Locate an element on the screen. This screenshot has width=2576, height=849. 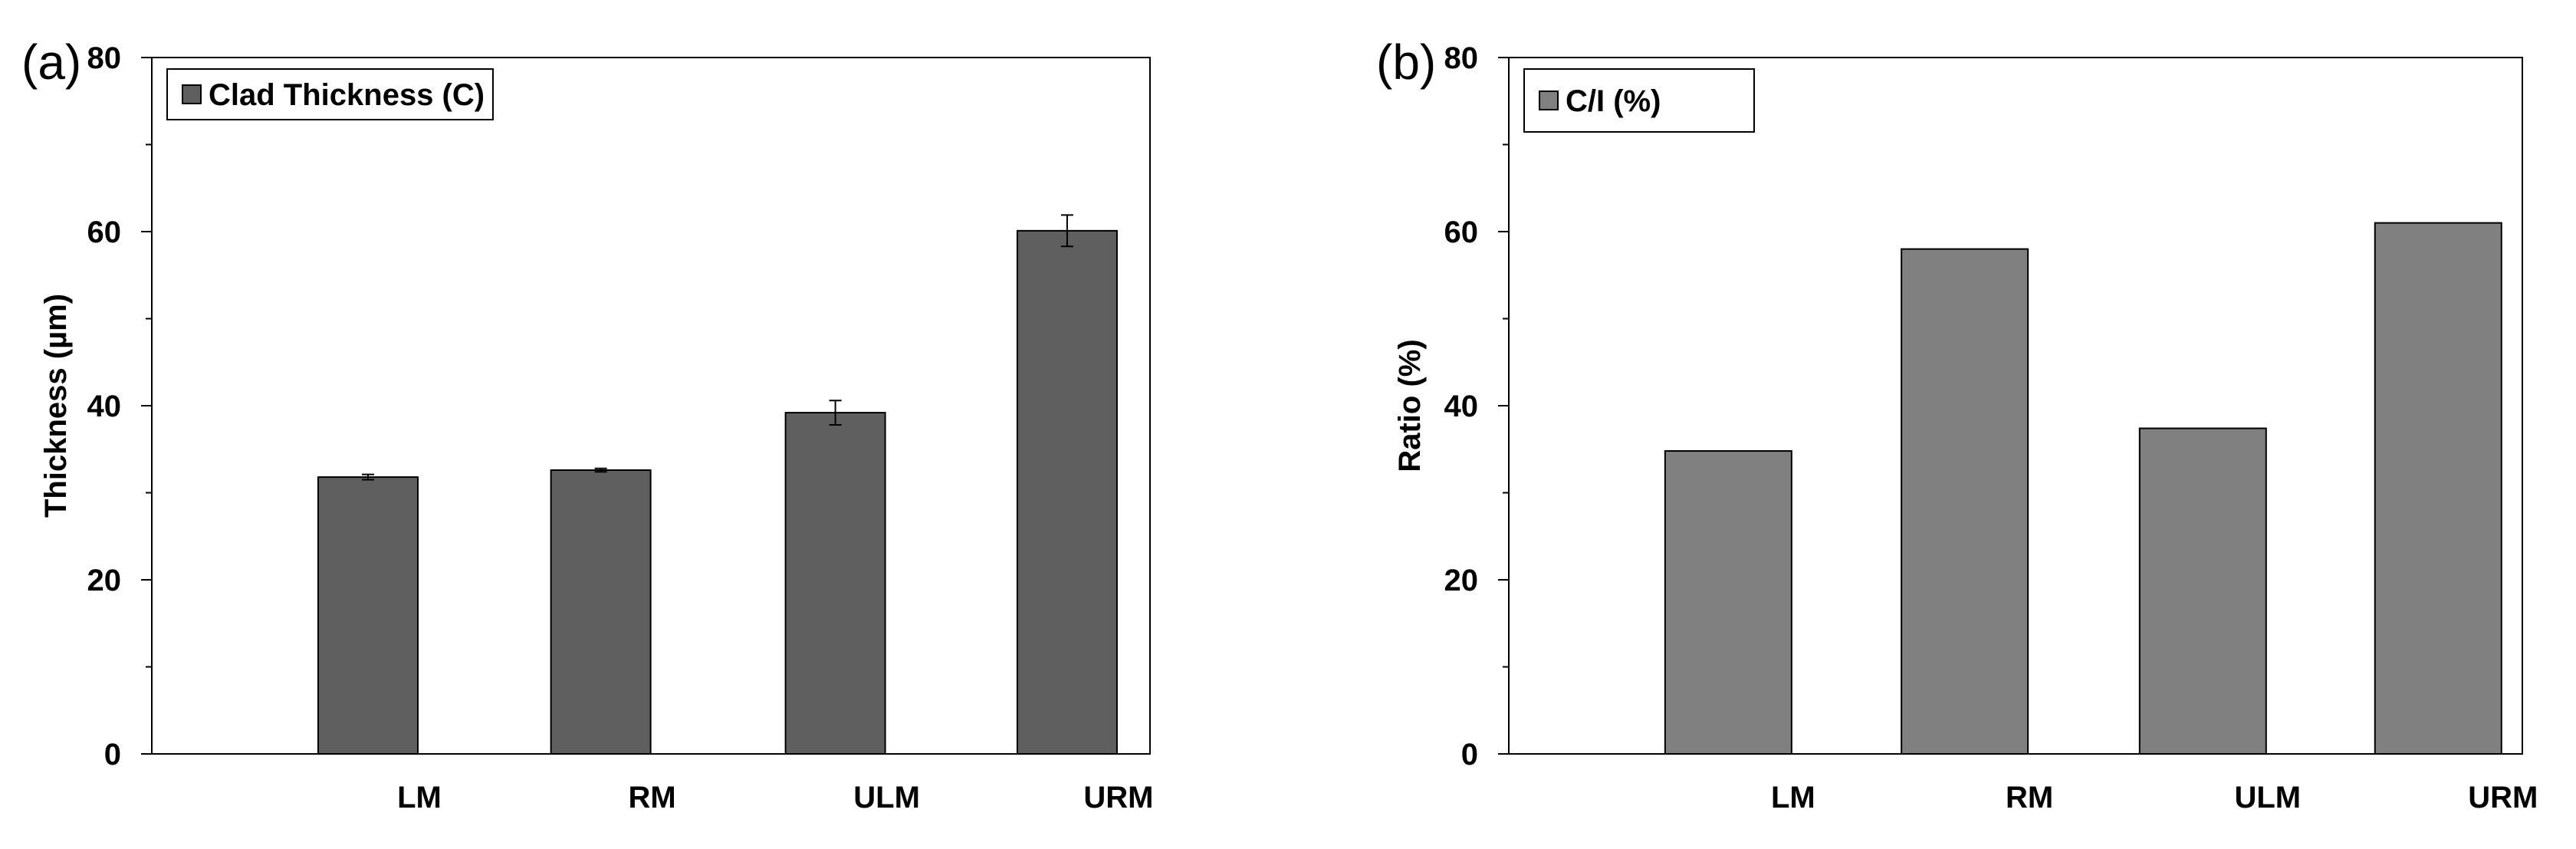
panel-label: (a) is located at coordinates (51, 62).